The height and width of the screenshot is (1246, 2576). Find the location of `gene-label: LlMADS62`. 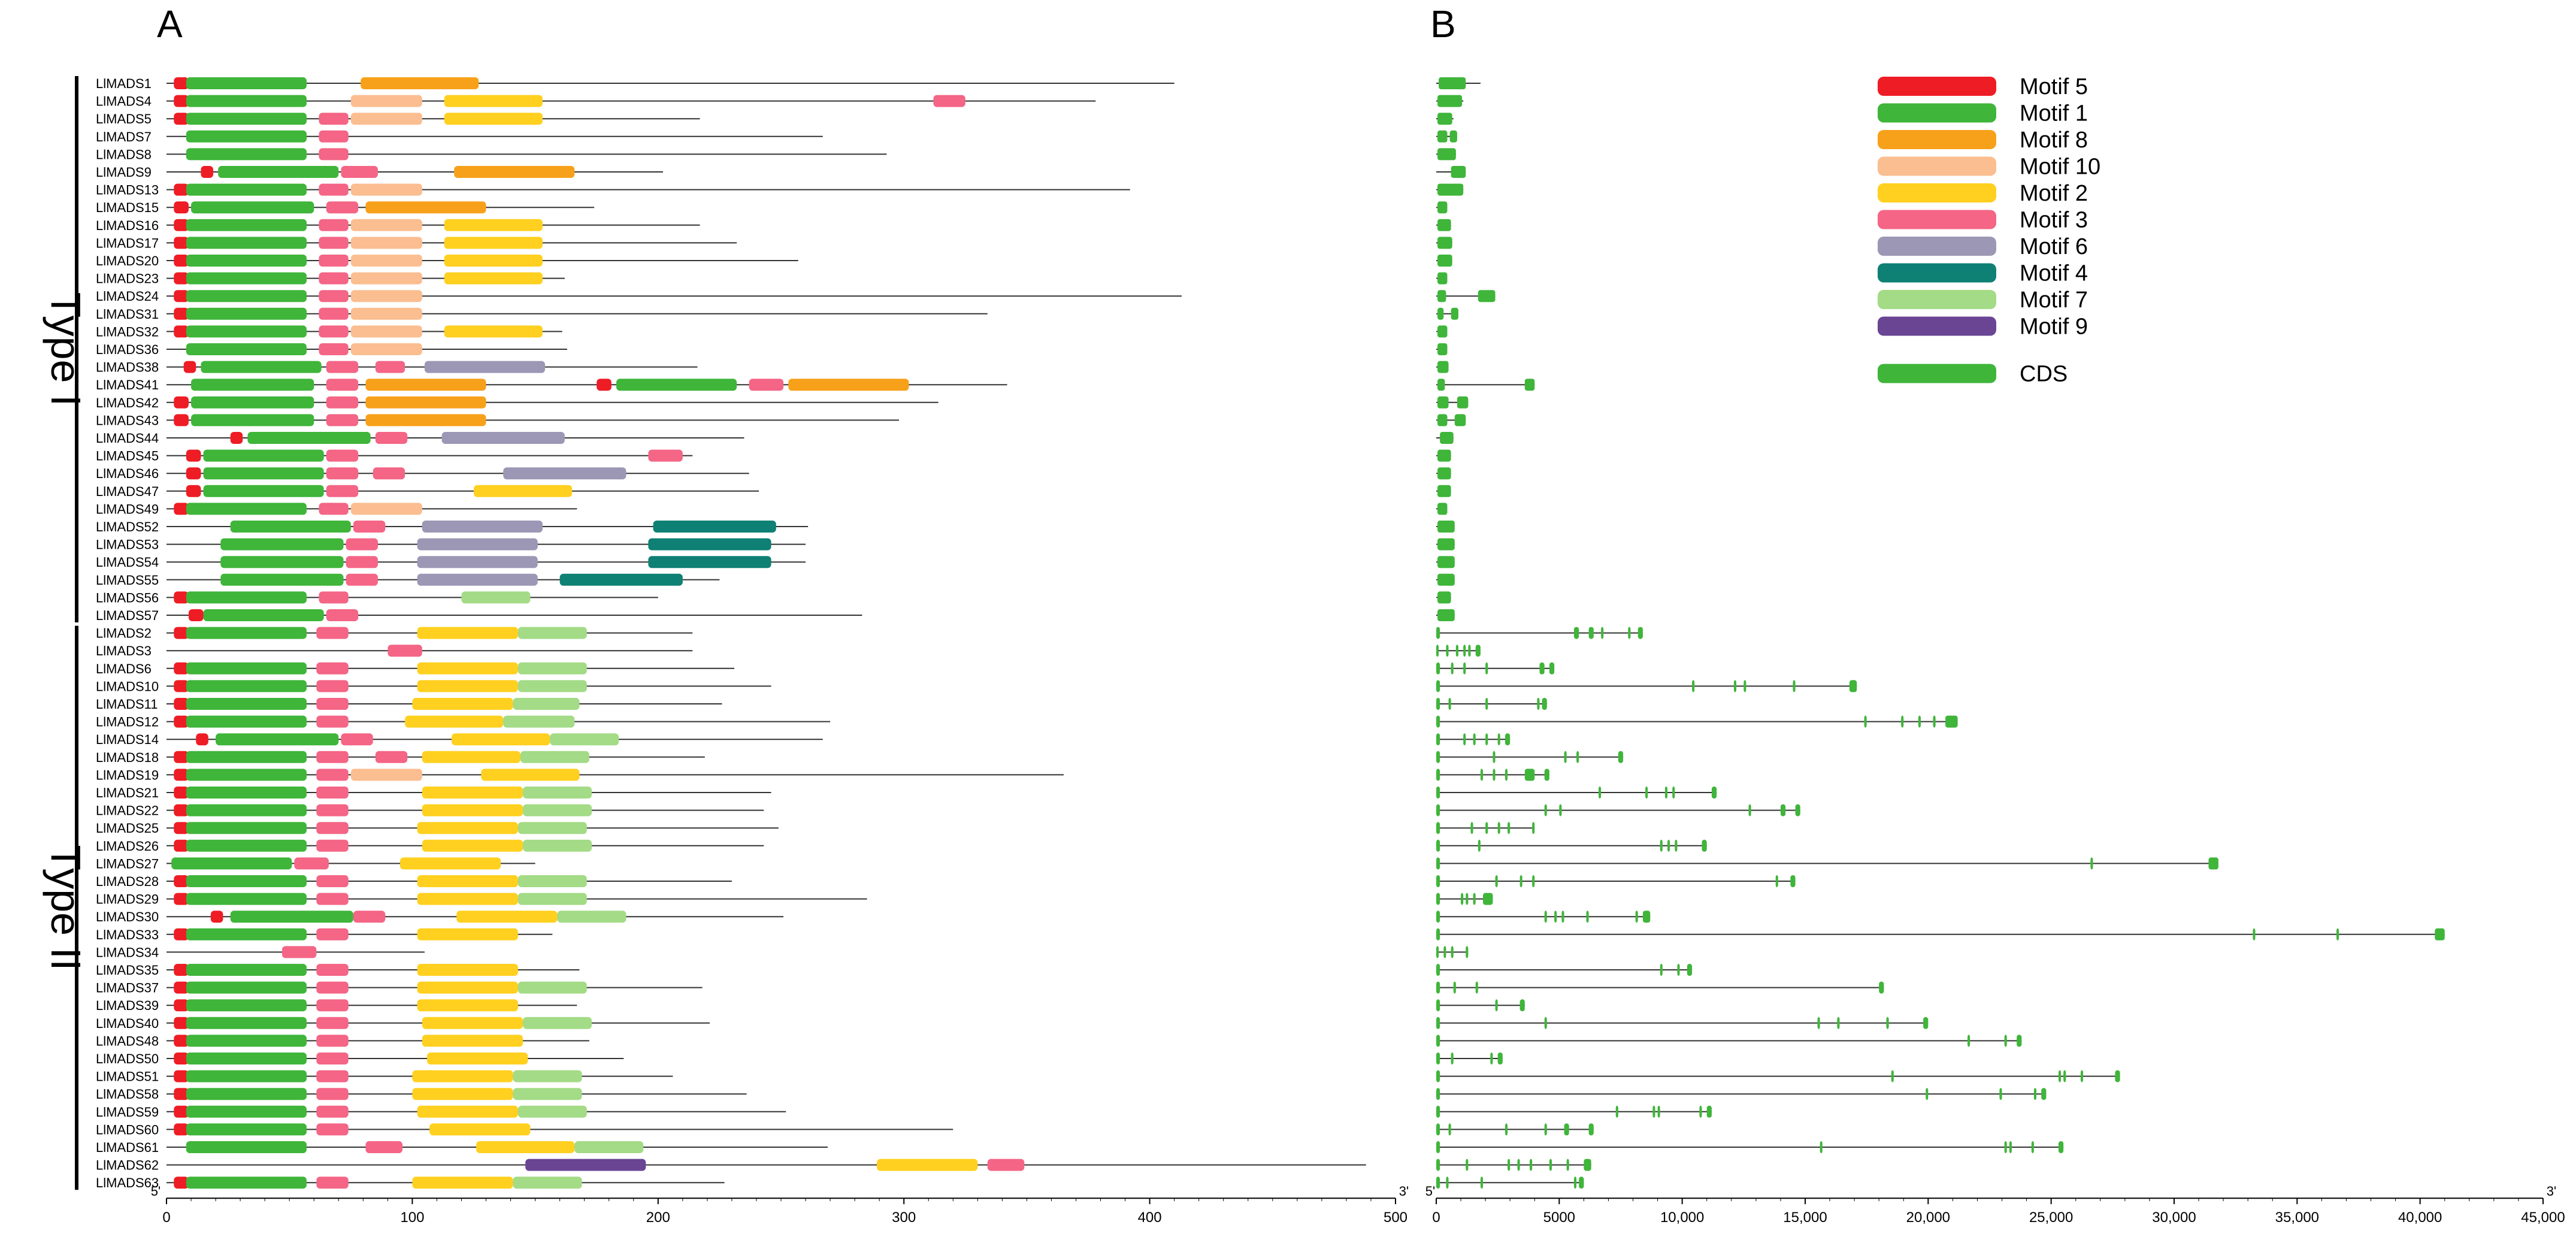

gene-label: LlMADS62 is located at coordinates (127, 1165).